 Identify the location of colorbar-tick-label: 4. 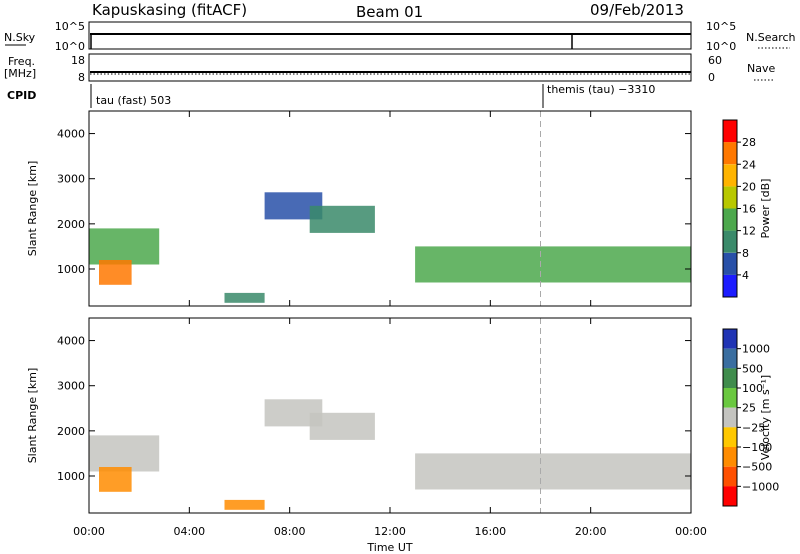
(745, 275).